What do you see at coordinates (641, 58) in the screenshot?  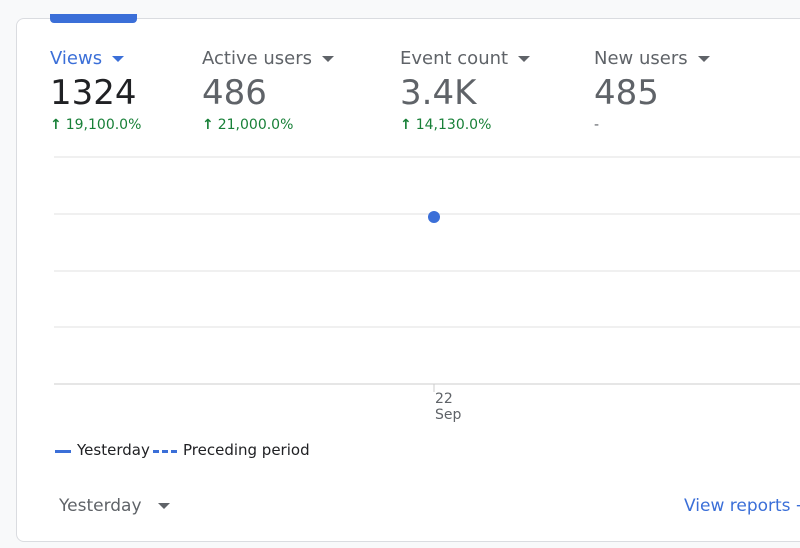 I see `metric-name: New users` at bounding box center [641, 58].